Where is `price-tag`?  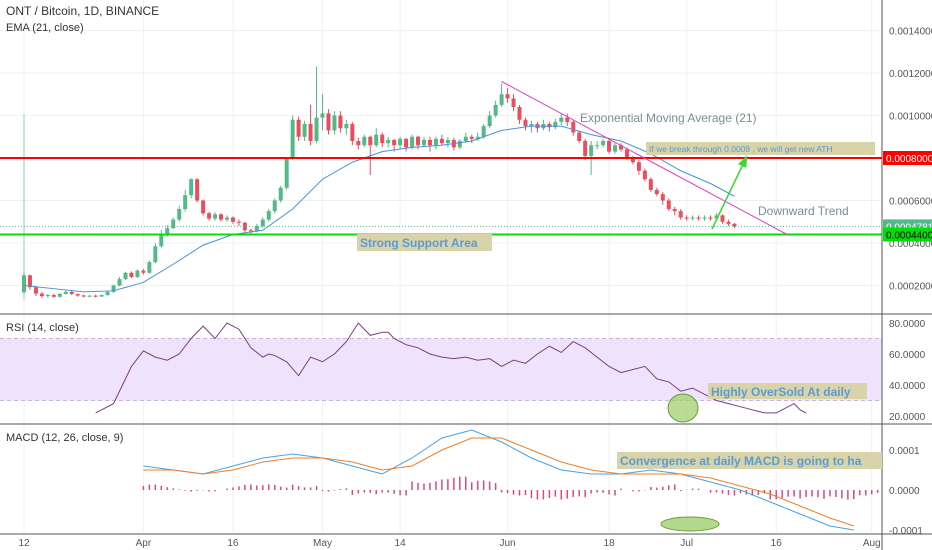
price-tag is located at coordinates (907, 234).